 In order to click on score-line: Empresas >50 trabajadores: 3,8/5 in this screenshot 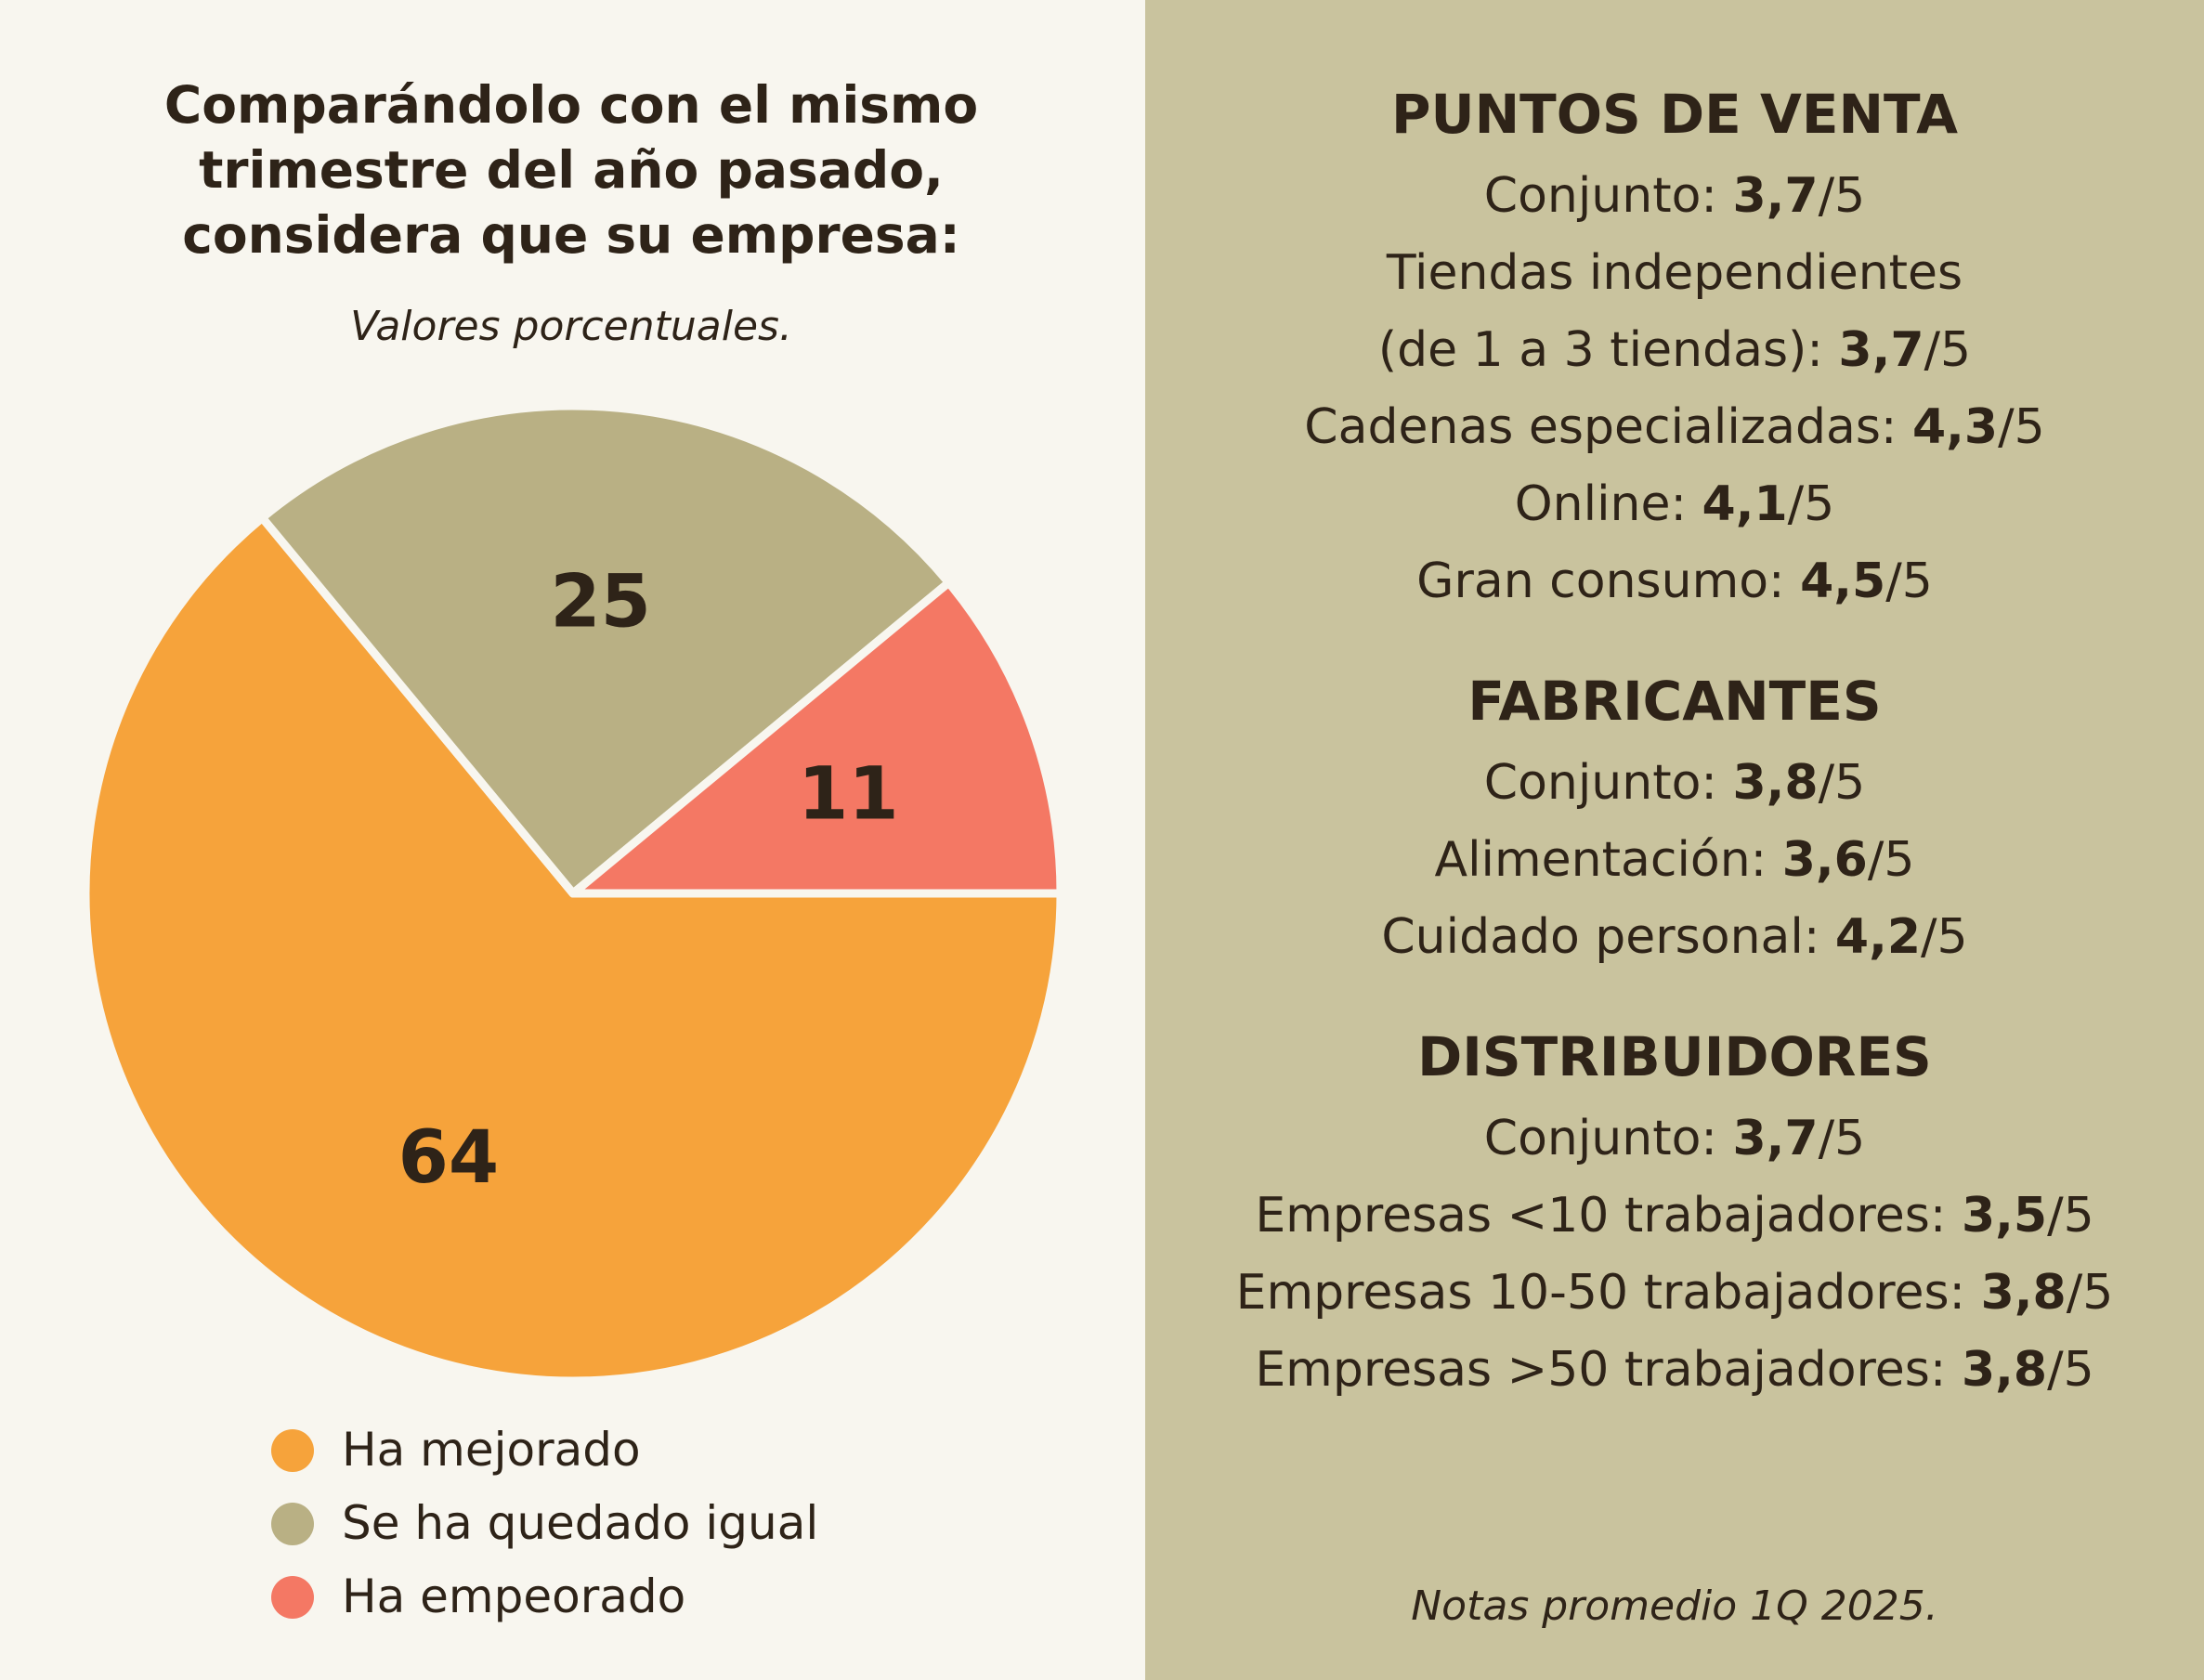, I will do `click(1674, 1370)`.